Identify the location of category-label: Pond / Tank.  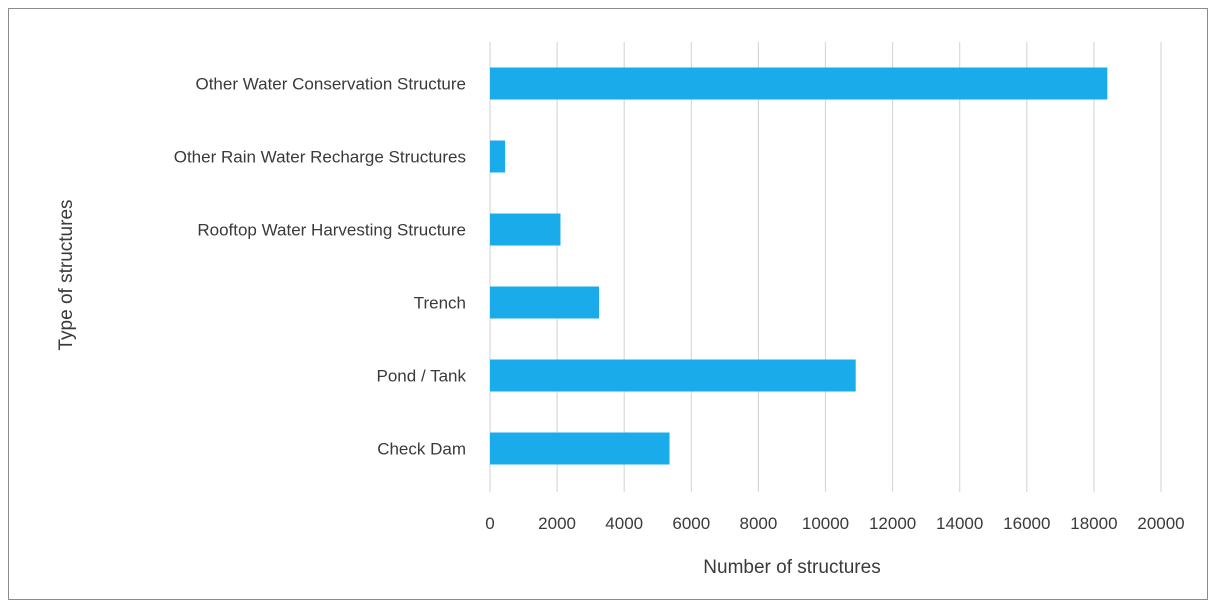
(422, 376).